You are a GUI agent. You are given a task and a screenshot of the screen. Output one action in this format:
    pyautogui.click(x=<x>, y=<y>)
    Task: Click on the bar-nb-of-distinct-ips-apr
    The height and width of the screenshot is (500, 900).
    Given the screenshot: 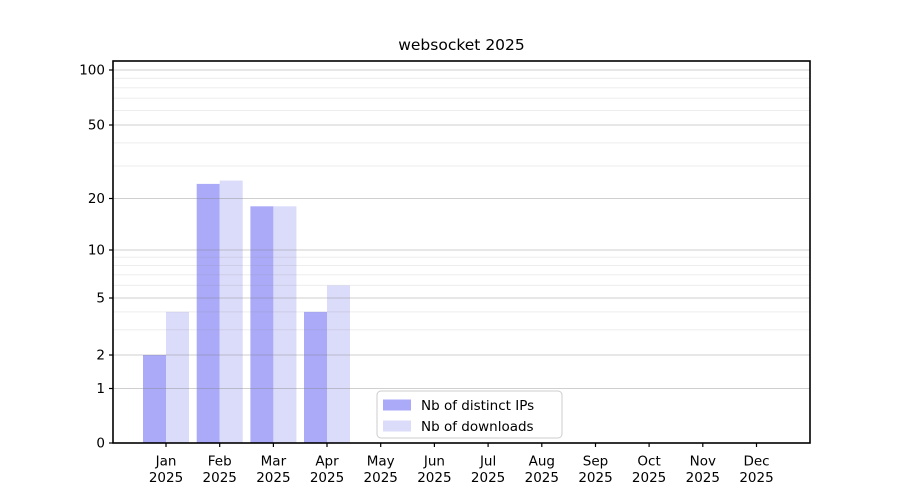 What is the action you would take?
    pyautogui.click(x=315, y=377)
    